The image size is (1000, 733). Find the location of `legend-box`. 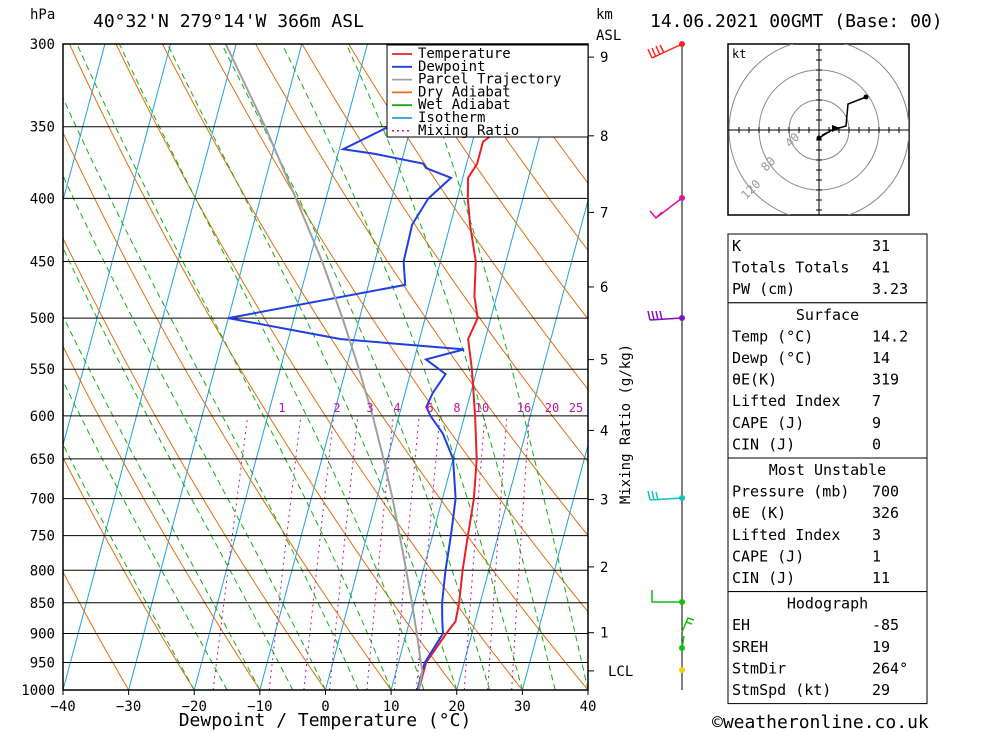

legend-box is located at coordinates (487, 91).